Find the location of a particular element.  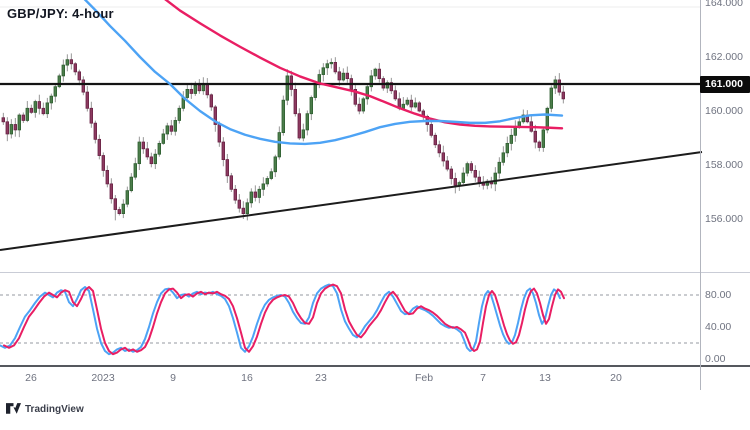

tradingview-attribution: TradingView is located at coordinates (45, 409).